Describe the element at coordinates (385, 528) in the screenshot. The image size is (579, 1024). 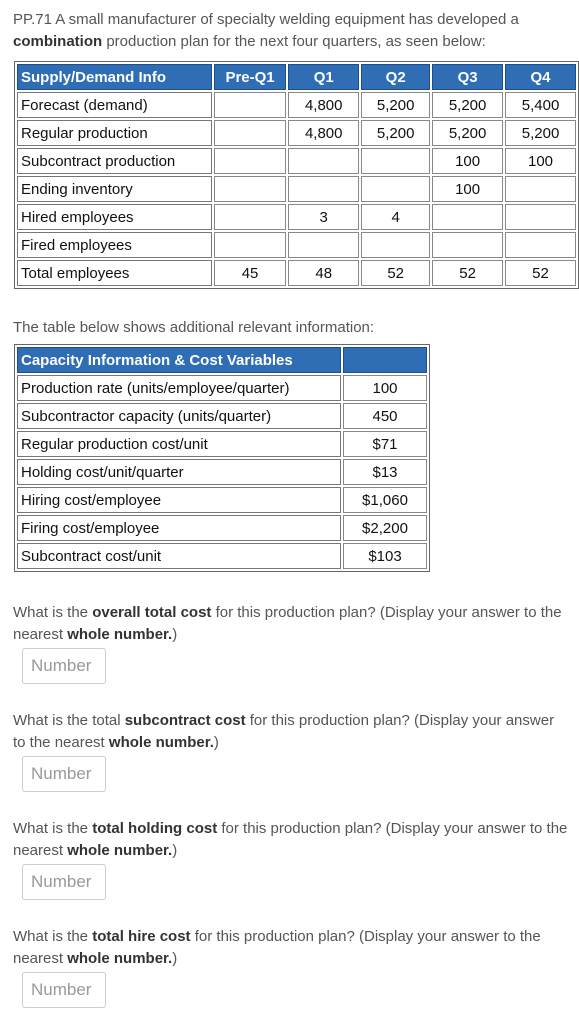
I see `cell: $2,200` at that location.